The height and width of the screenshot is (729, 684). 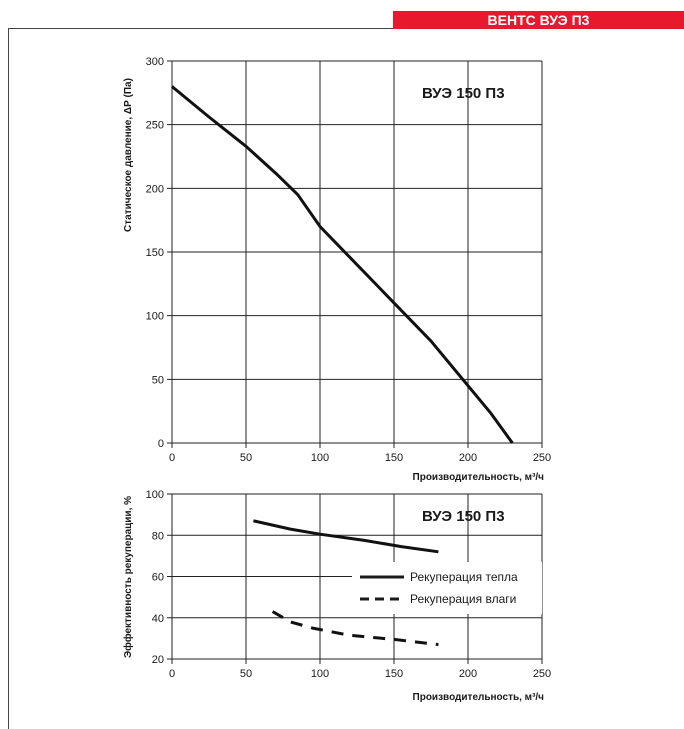 I want to click on pressure-x-axis-label: Производительность, м³/ч, so click(x=479, y=477).